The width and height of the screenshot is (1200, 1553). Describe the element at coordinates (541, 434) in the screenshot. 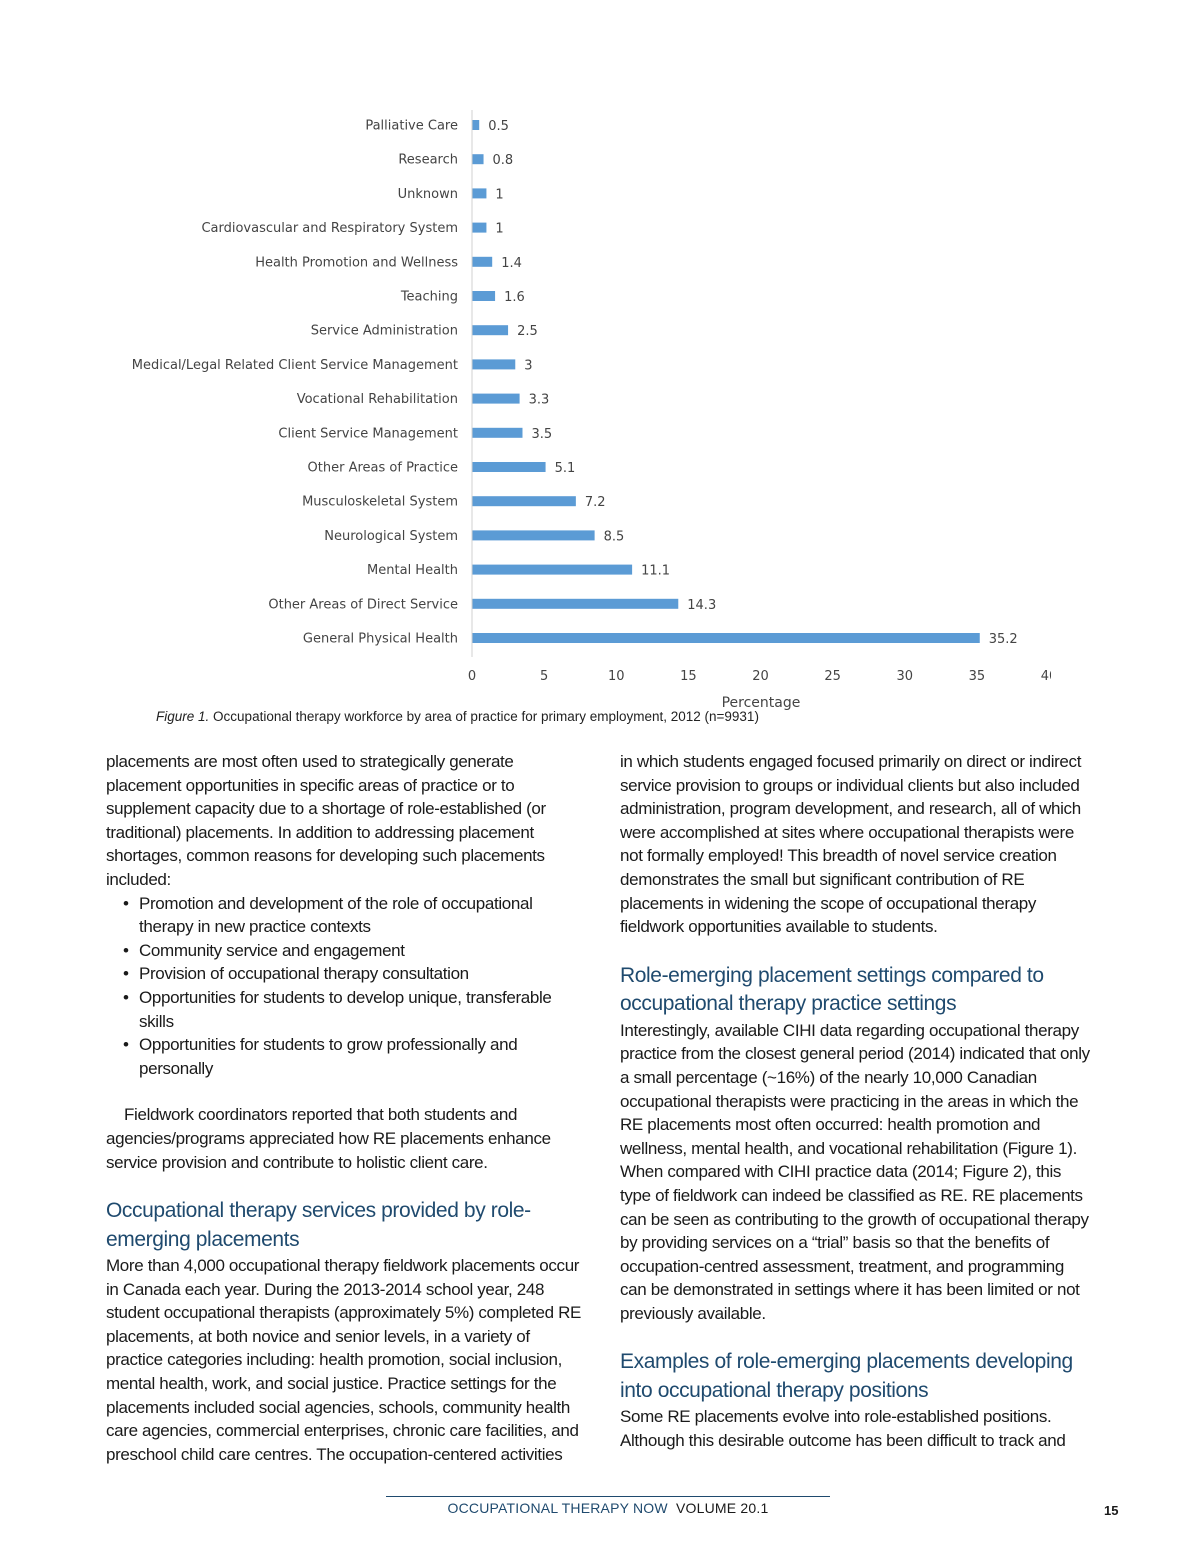

I see `data-label: 3.5` at that location.